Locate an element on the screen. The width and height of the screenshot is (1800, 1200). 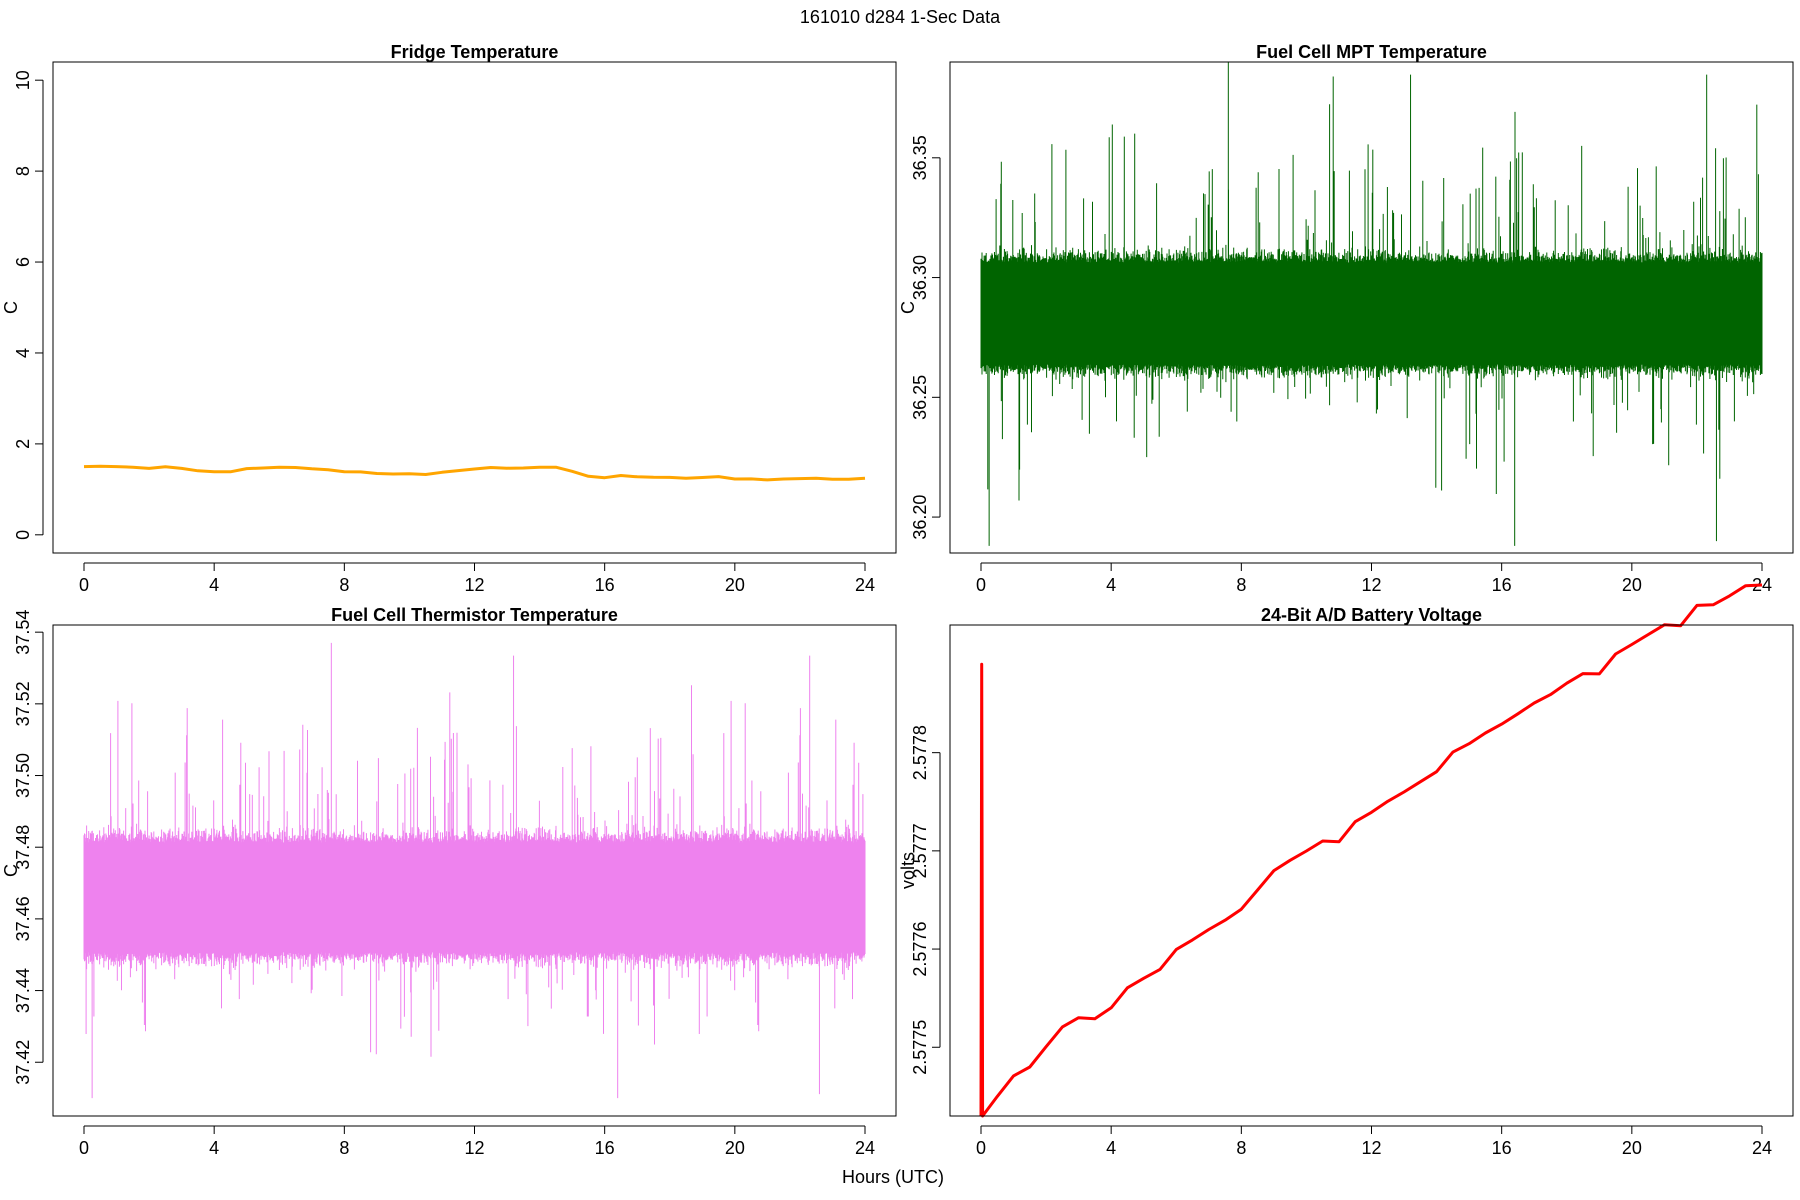
y-tick-label: 2.5778 is located at coordinates (920, 752).